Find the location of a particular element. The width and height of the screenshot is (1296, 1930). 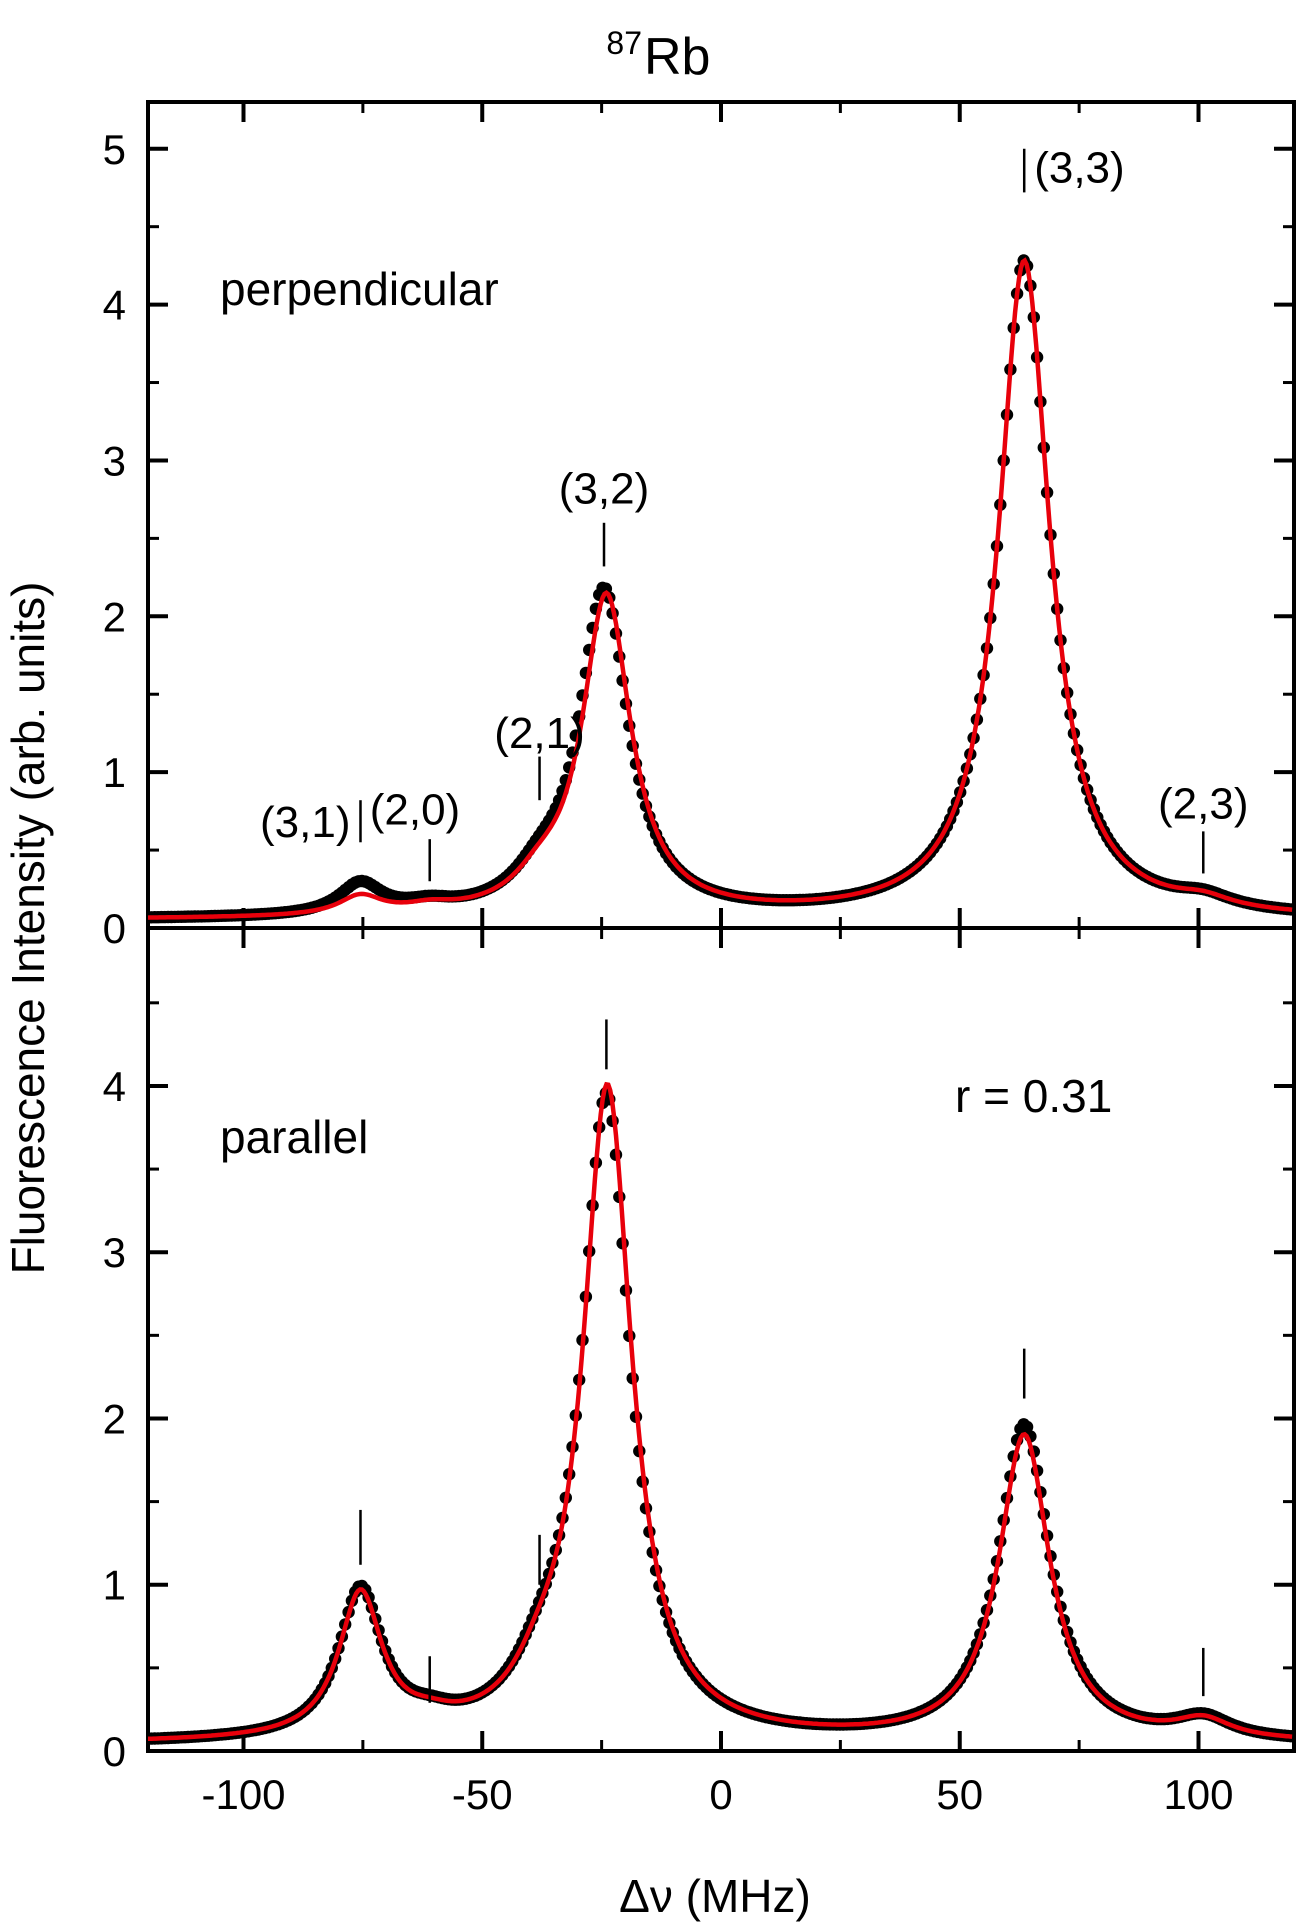

top-y-tick-label: 4 is located at coordinates (114, 305).